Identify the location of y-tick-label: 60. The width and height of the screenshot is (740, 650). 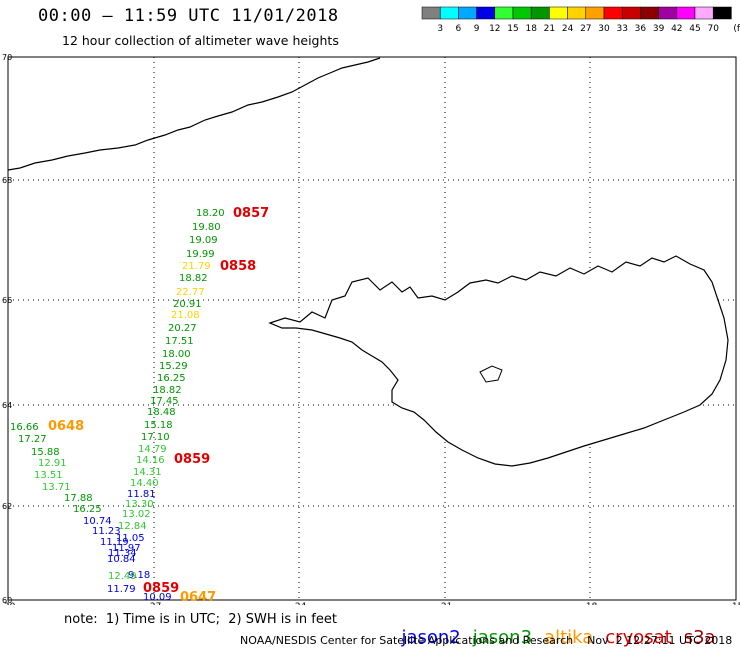
(7, 600).